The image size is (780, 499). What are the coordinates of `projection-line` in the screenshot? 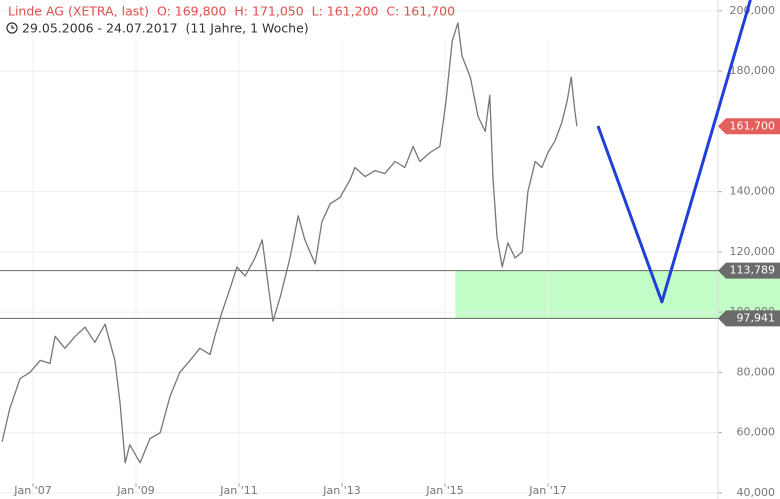 It's located at (674, 152).